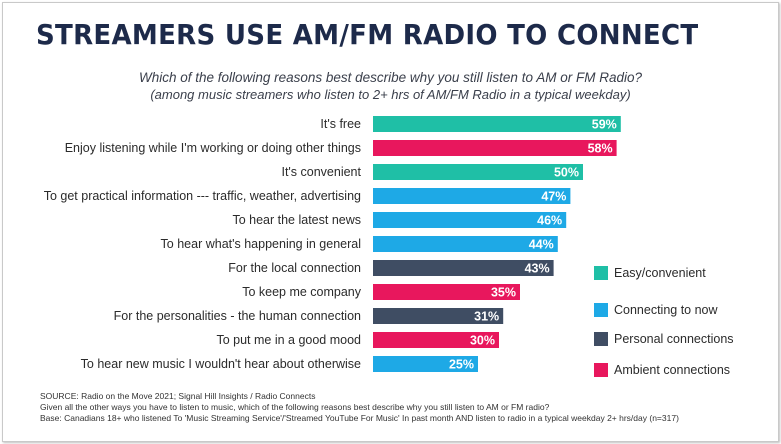 Image resolution: width=781 pixels, height=444 pixels. Describe the element at coordinates (601, 273) in the screenshot. I see `legend-swatch-easy` at that location.